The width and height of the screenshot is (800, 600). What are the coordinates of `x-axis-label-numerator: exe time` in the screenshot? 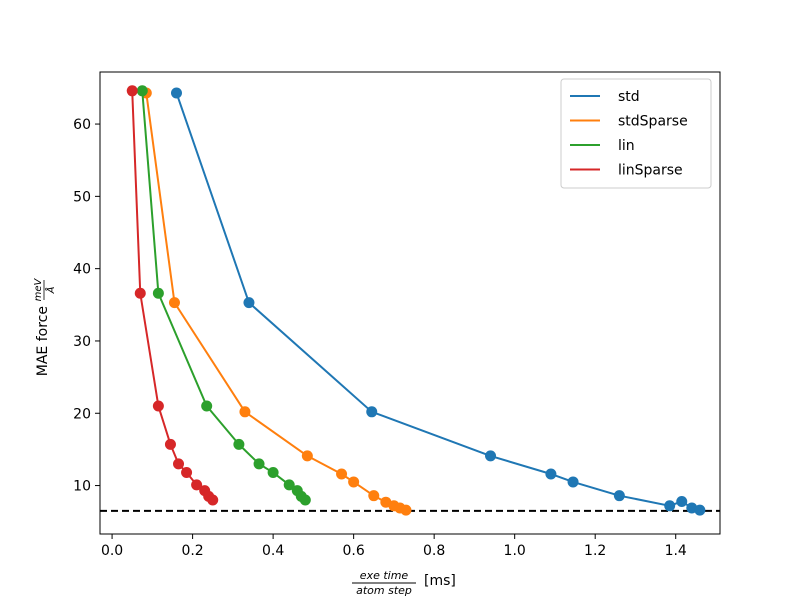 It's located at (384, 575).